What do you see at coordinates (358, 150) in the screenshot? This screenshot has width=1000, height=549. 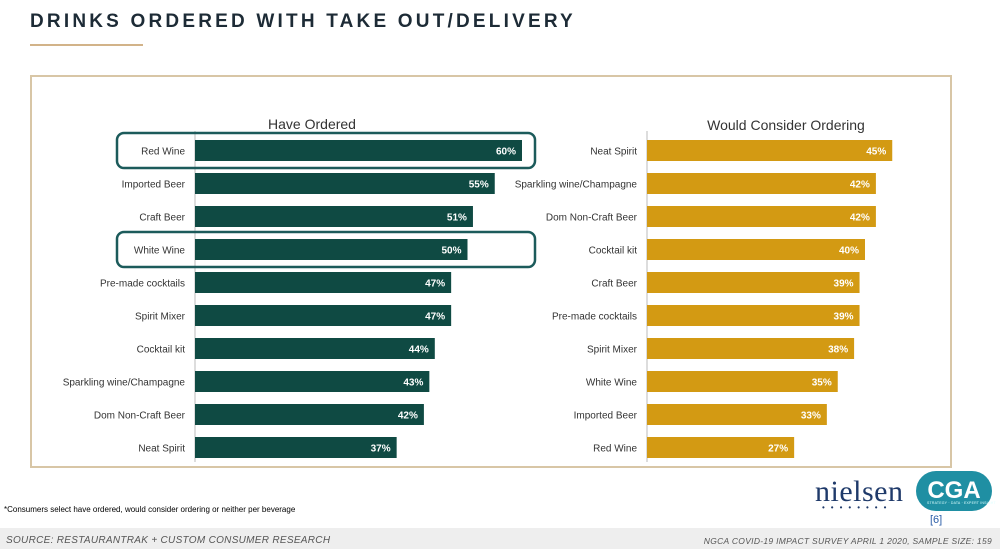 I see `have-ordered-bar-red-wine` at bounding box center [358, 150].